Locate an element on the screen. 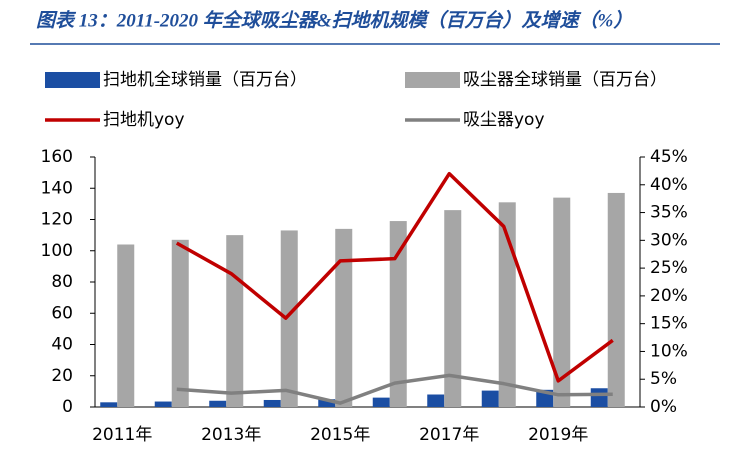  y2-tick-label: 40% is located at coordinates (669, 185).